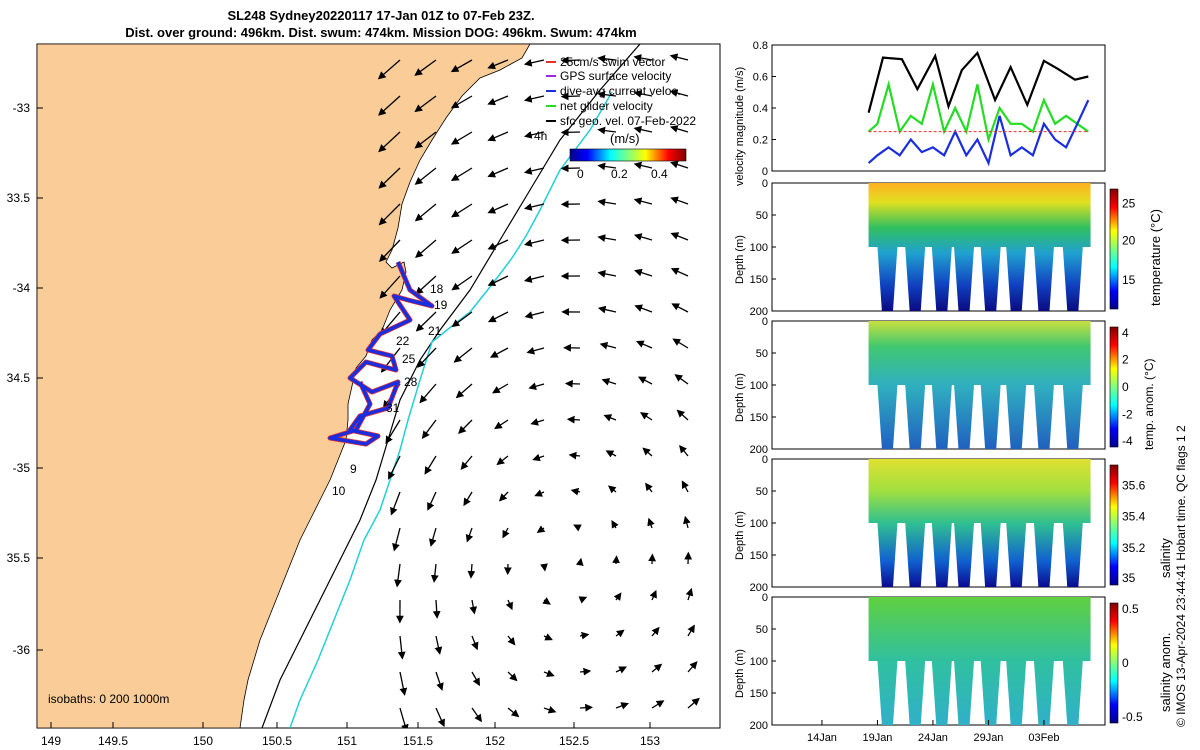 The width and height of the screenshot is (1200, 750). What do you see at coordinates (1134, 485) in the screenshot?
I see `salinity-colorbar-tick: 35.6` at bounding box center [1134, 485].